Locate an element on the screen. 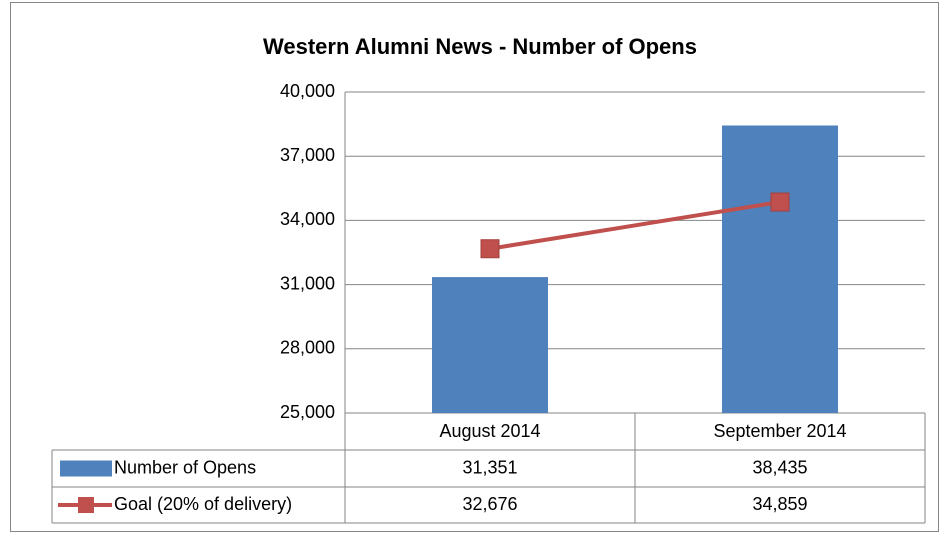 The height and width of the screenshot is (533, 940). y-tick-label: 31,000 is located at coordinates (307, 283).